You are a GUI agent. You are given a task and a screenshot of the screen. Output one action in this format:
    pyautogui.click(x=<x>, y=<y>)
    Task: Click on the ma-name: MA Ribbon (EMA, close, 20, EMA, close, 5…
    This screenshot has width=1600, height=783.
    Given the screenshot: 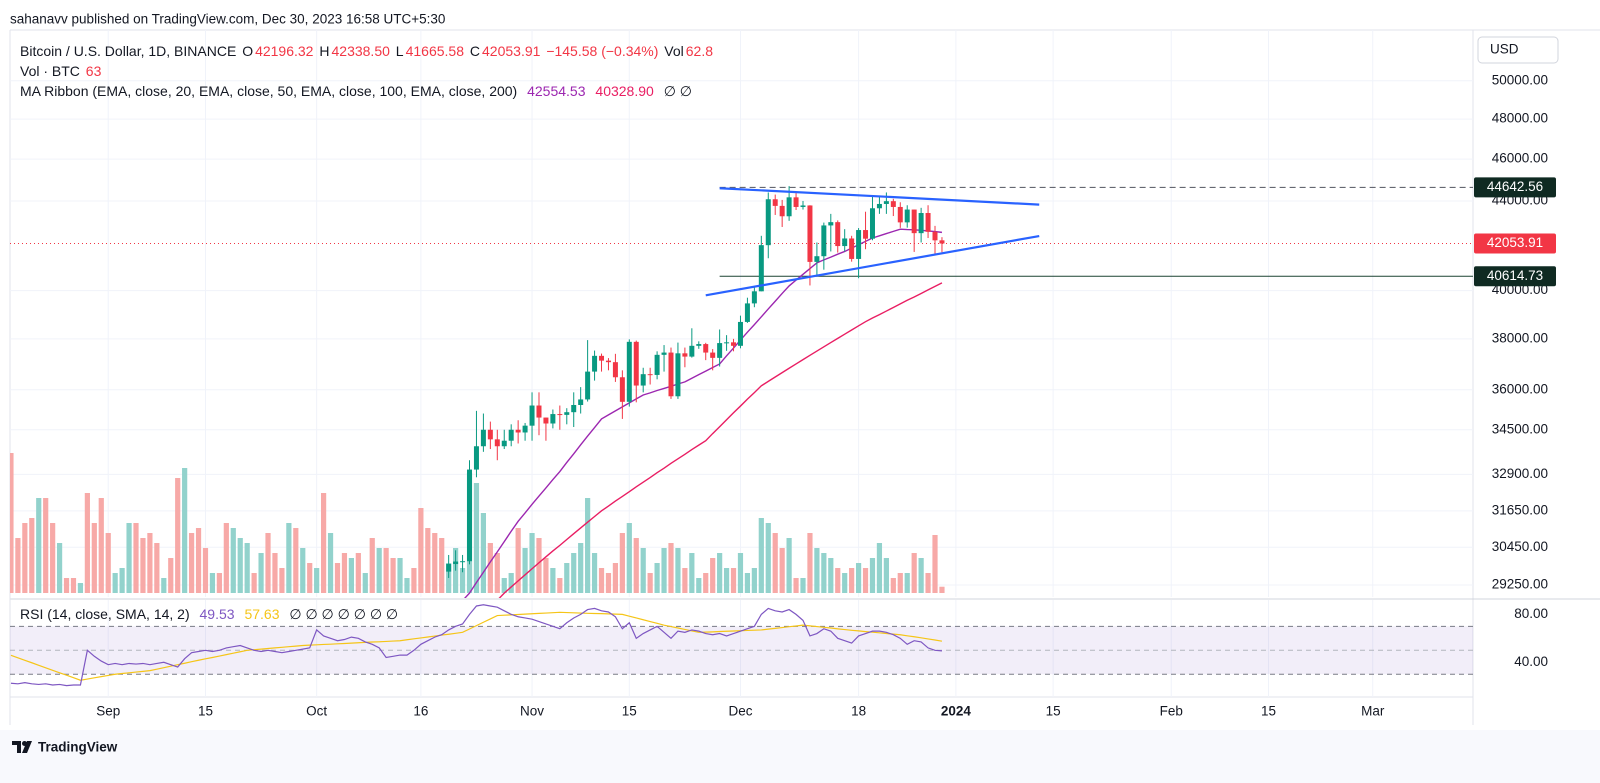 What is the action you would take?
    pyautogui.click(x=269, y=91)
    